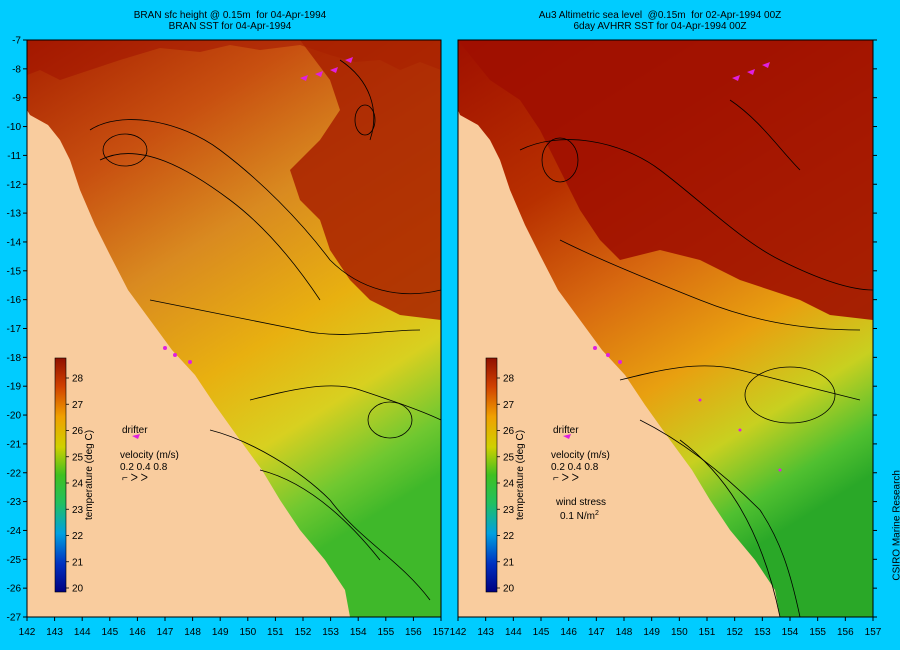  Describe the element at coordinates (14, 329) in the screenshot. I see `y-tick-label: -17` at that location.